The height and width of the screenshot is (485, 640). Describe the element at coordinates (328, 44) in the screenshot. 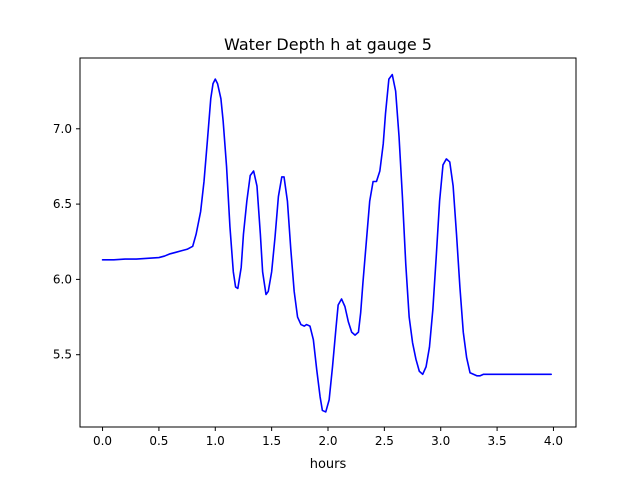

I see `chart-title: Water Depth h at gauge 5` at that location.